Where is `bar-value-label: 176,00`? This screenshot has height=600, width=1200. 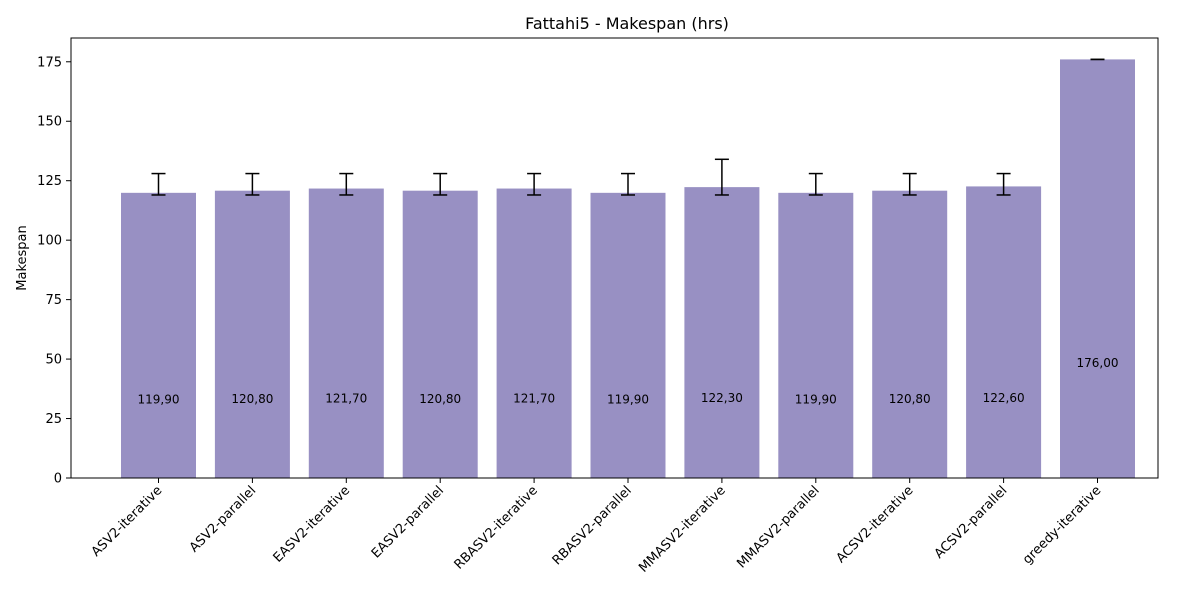
bar-value-label: 176,00 is located at coordinates (1098, 363).